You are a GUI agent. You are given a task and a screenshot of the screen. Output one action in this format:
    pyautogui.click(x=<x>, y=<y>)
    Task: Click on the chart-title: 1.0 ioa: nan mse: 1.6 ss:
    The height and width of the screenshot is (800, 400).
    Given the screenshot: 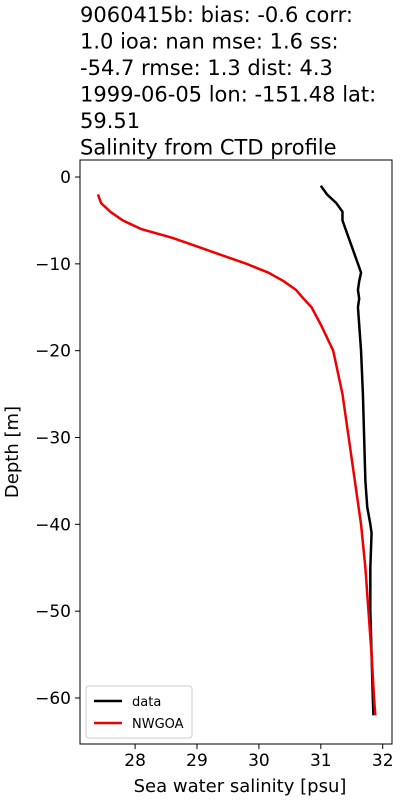 What is the action you would take?
    pyautogui.click(x=209, y=42)
    